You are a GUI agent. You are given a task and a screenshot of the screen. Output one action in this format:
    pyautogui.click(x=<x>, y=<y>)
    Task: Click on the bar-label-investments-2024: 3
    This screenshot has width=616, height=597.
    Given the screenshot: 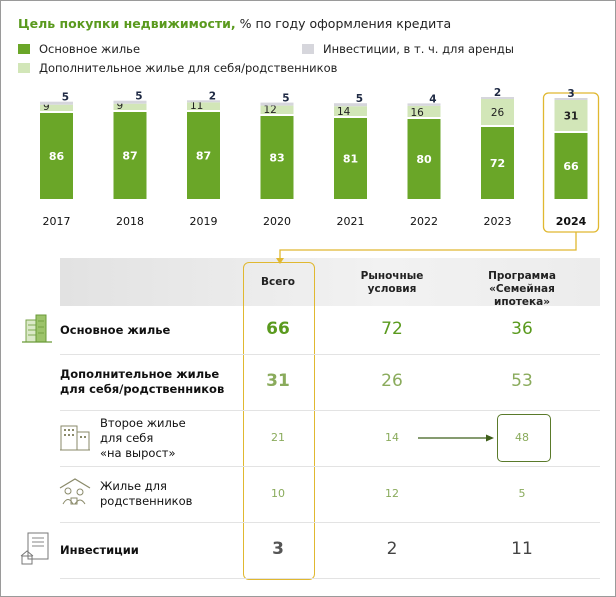 What is the action you would take?
    pyautogui.click(x=570, y=94)
    